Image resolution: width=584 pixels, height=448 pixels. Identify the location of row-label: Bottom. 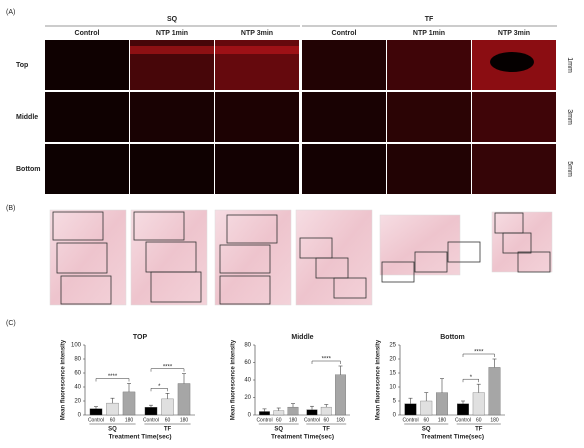
(28, 169).